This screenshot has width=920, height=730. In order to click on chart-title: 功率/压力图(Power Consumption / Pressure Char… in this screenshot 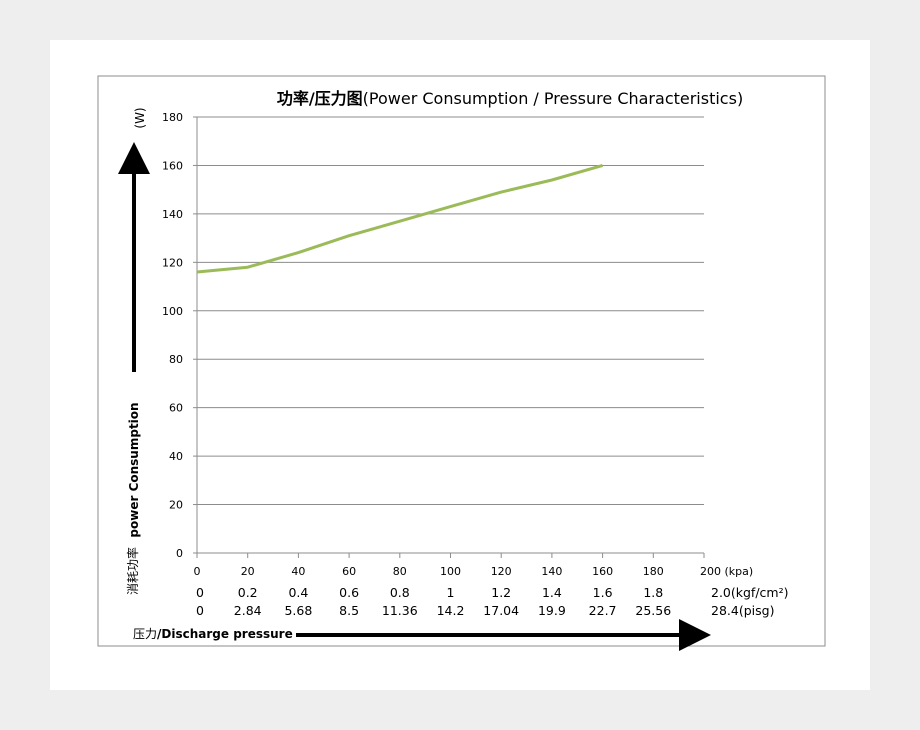, I will do `click(510, 98)`.